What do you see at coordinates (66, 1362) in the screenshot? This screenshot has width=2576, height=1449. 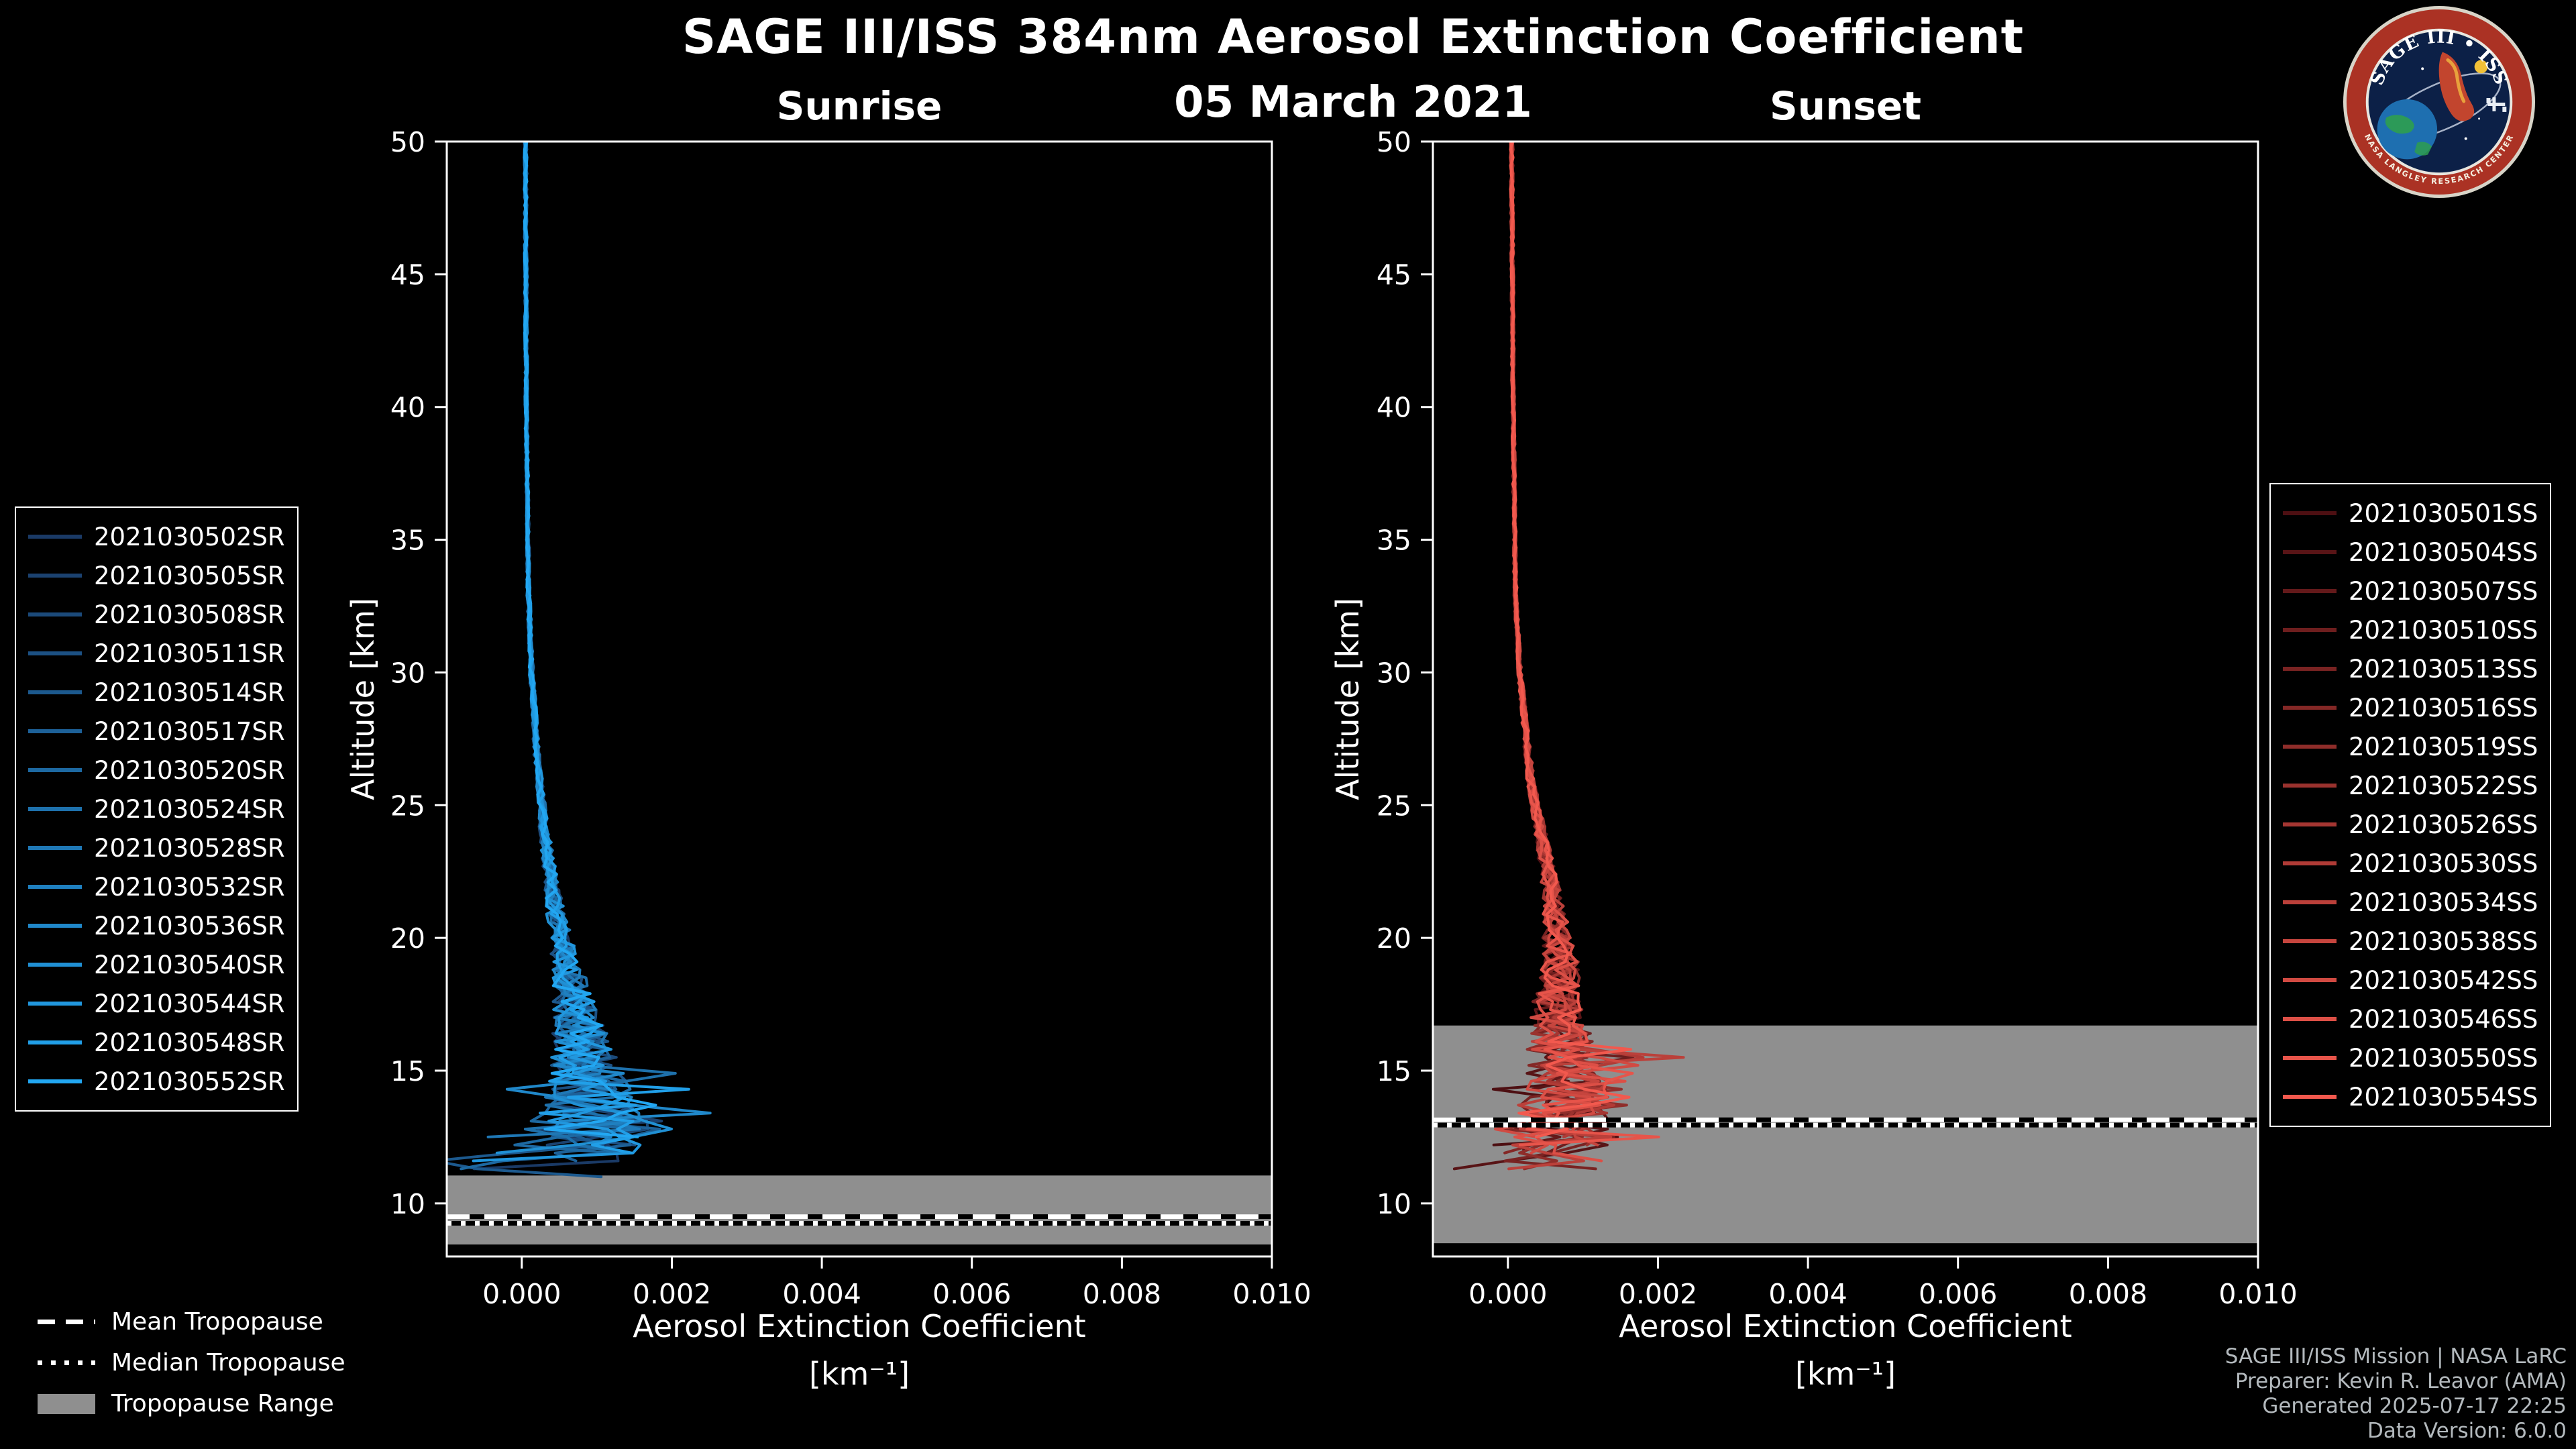 I see `dotted-line-swatch` at bounding box center [66, 1362].